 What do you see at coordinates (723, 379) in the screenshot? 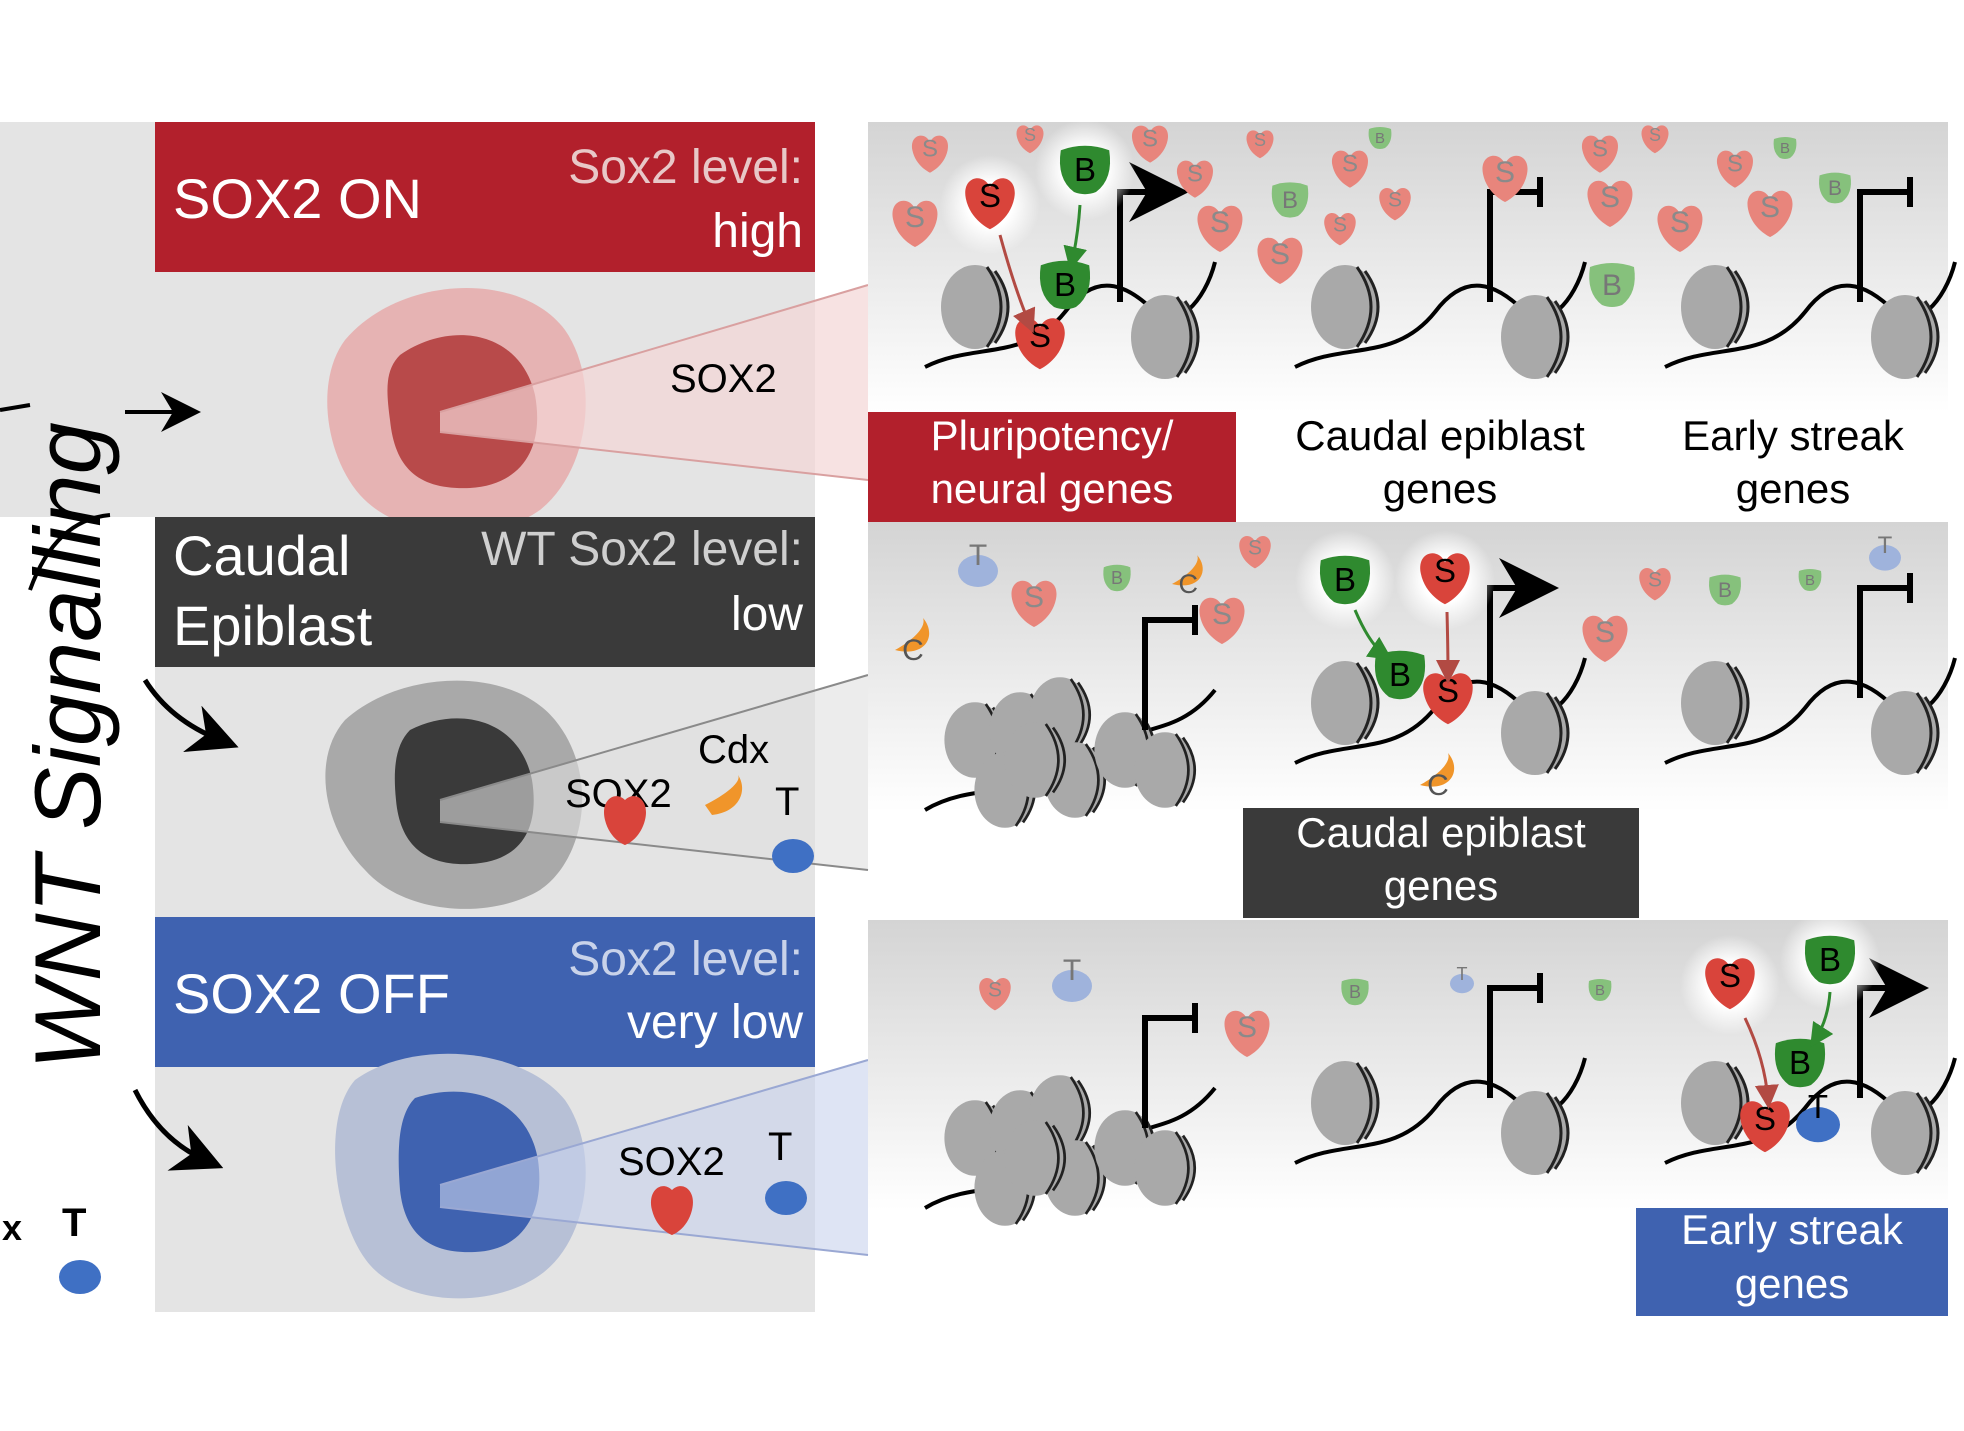
I see `panel-on-sox2-label: SOX2` at bounding box center [723, 379].